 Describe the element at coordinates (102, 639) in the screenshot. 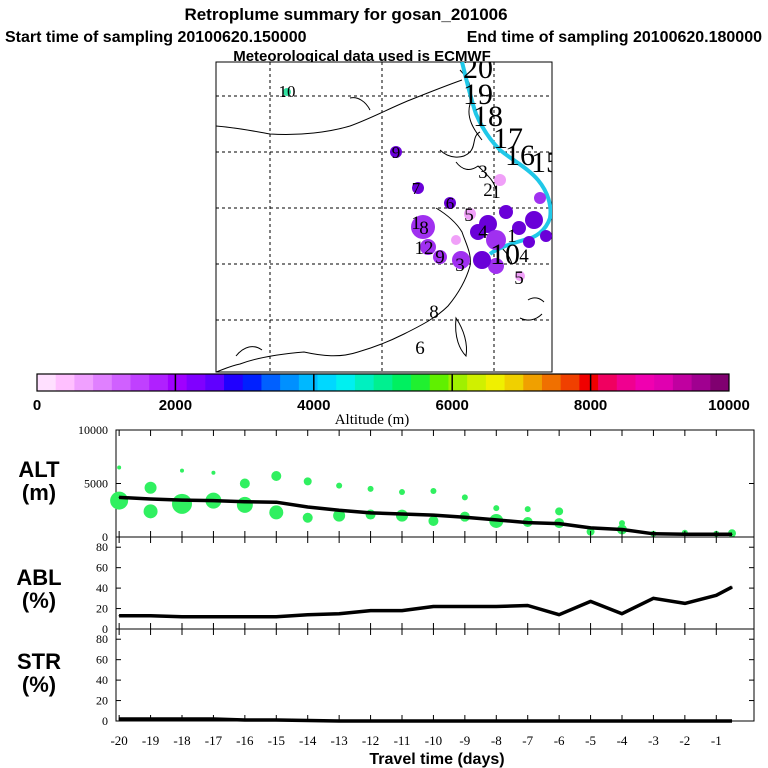

I see `y-tick-label: 80` at that location.